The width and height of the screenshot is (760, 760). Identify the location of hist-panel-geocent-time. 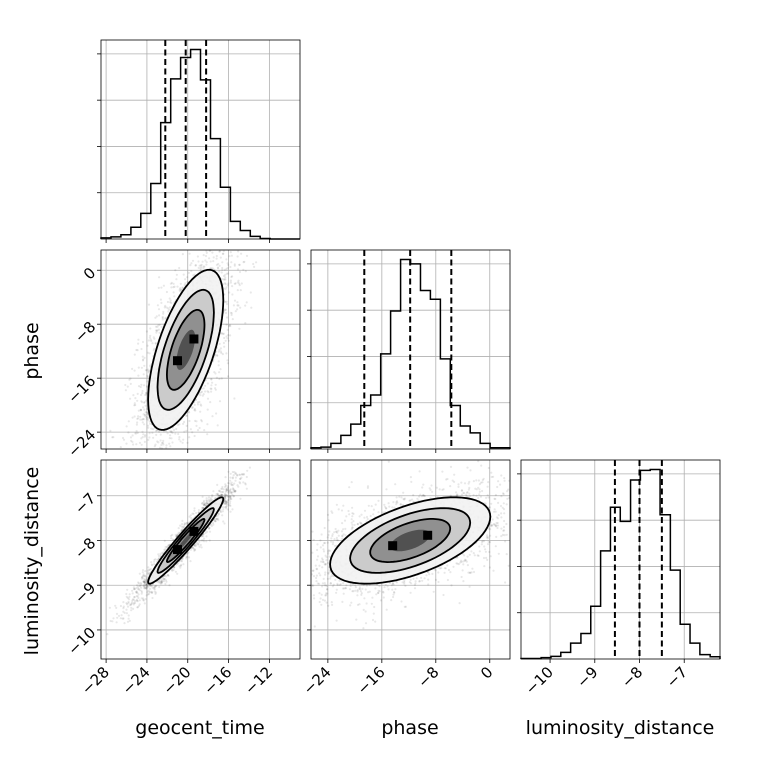
(199, 141).